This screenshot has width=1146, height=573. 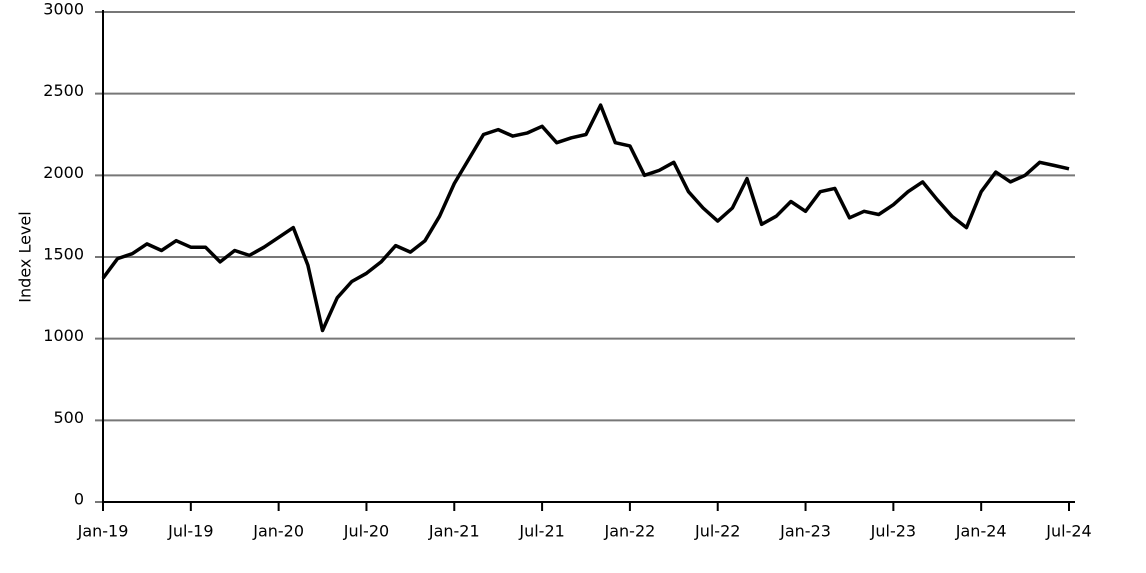 I want to click on y-tick-label: 500, so click(x=68, y=417).